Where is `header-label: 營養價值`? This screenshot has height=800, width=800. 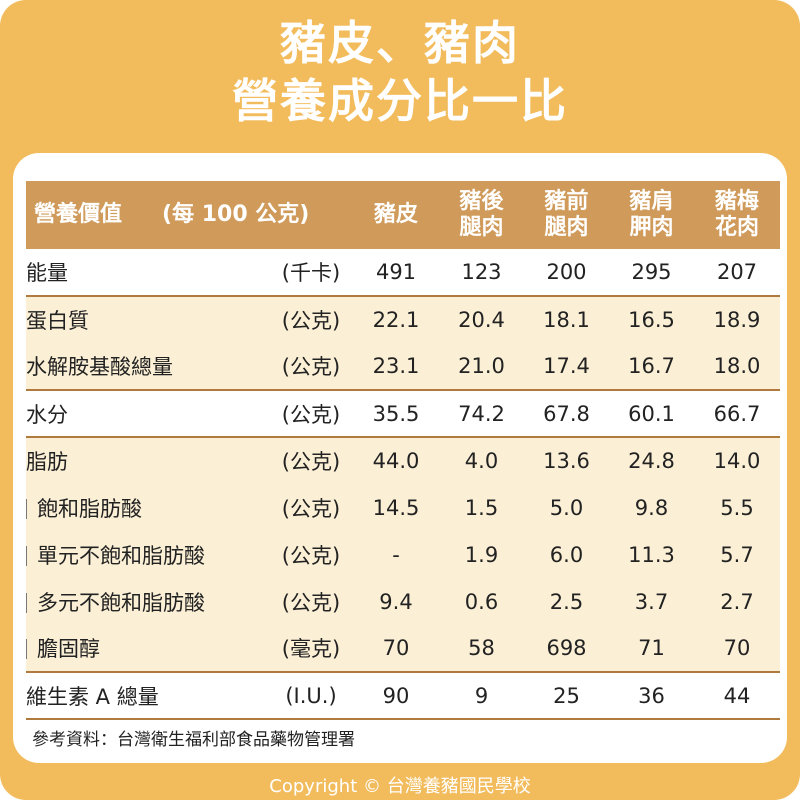
header-label: 營養價值 is located at coordinates (78, 214).